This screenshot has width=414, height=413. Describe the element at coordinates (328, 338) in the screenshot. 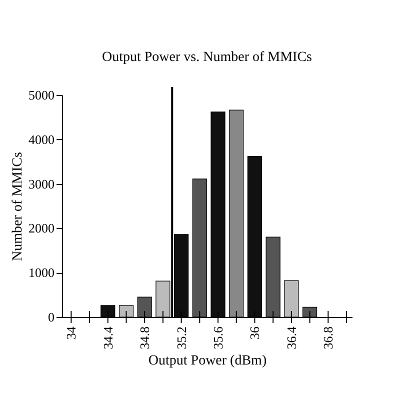

I see `x-tick-label: 36.8` at that location.